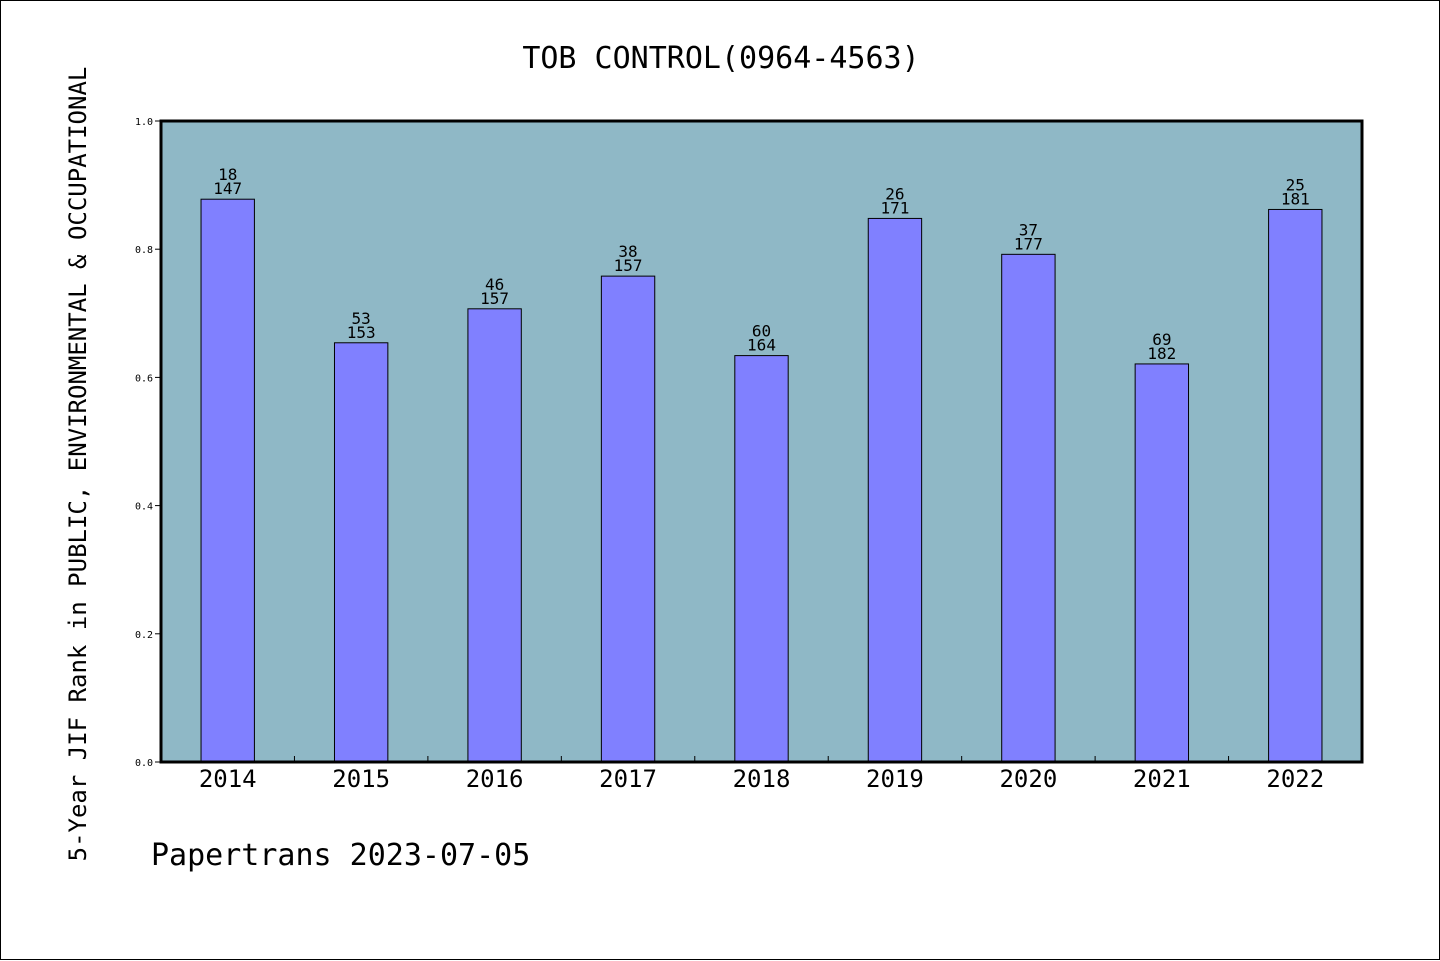 The height and width of the screenshot is (961, 1440). Describe the element at coordinates (761, 331) in the screenshot. I see `bar-rank-label: 60` at that location.